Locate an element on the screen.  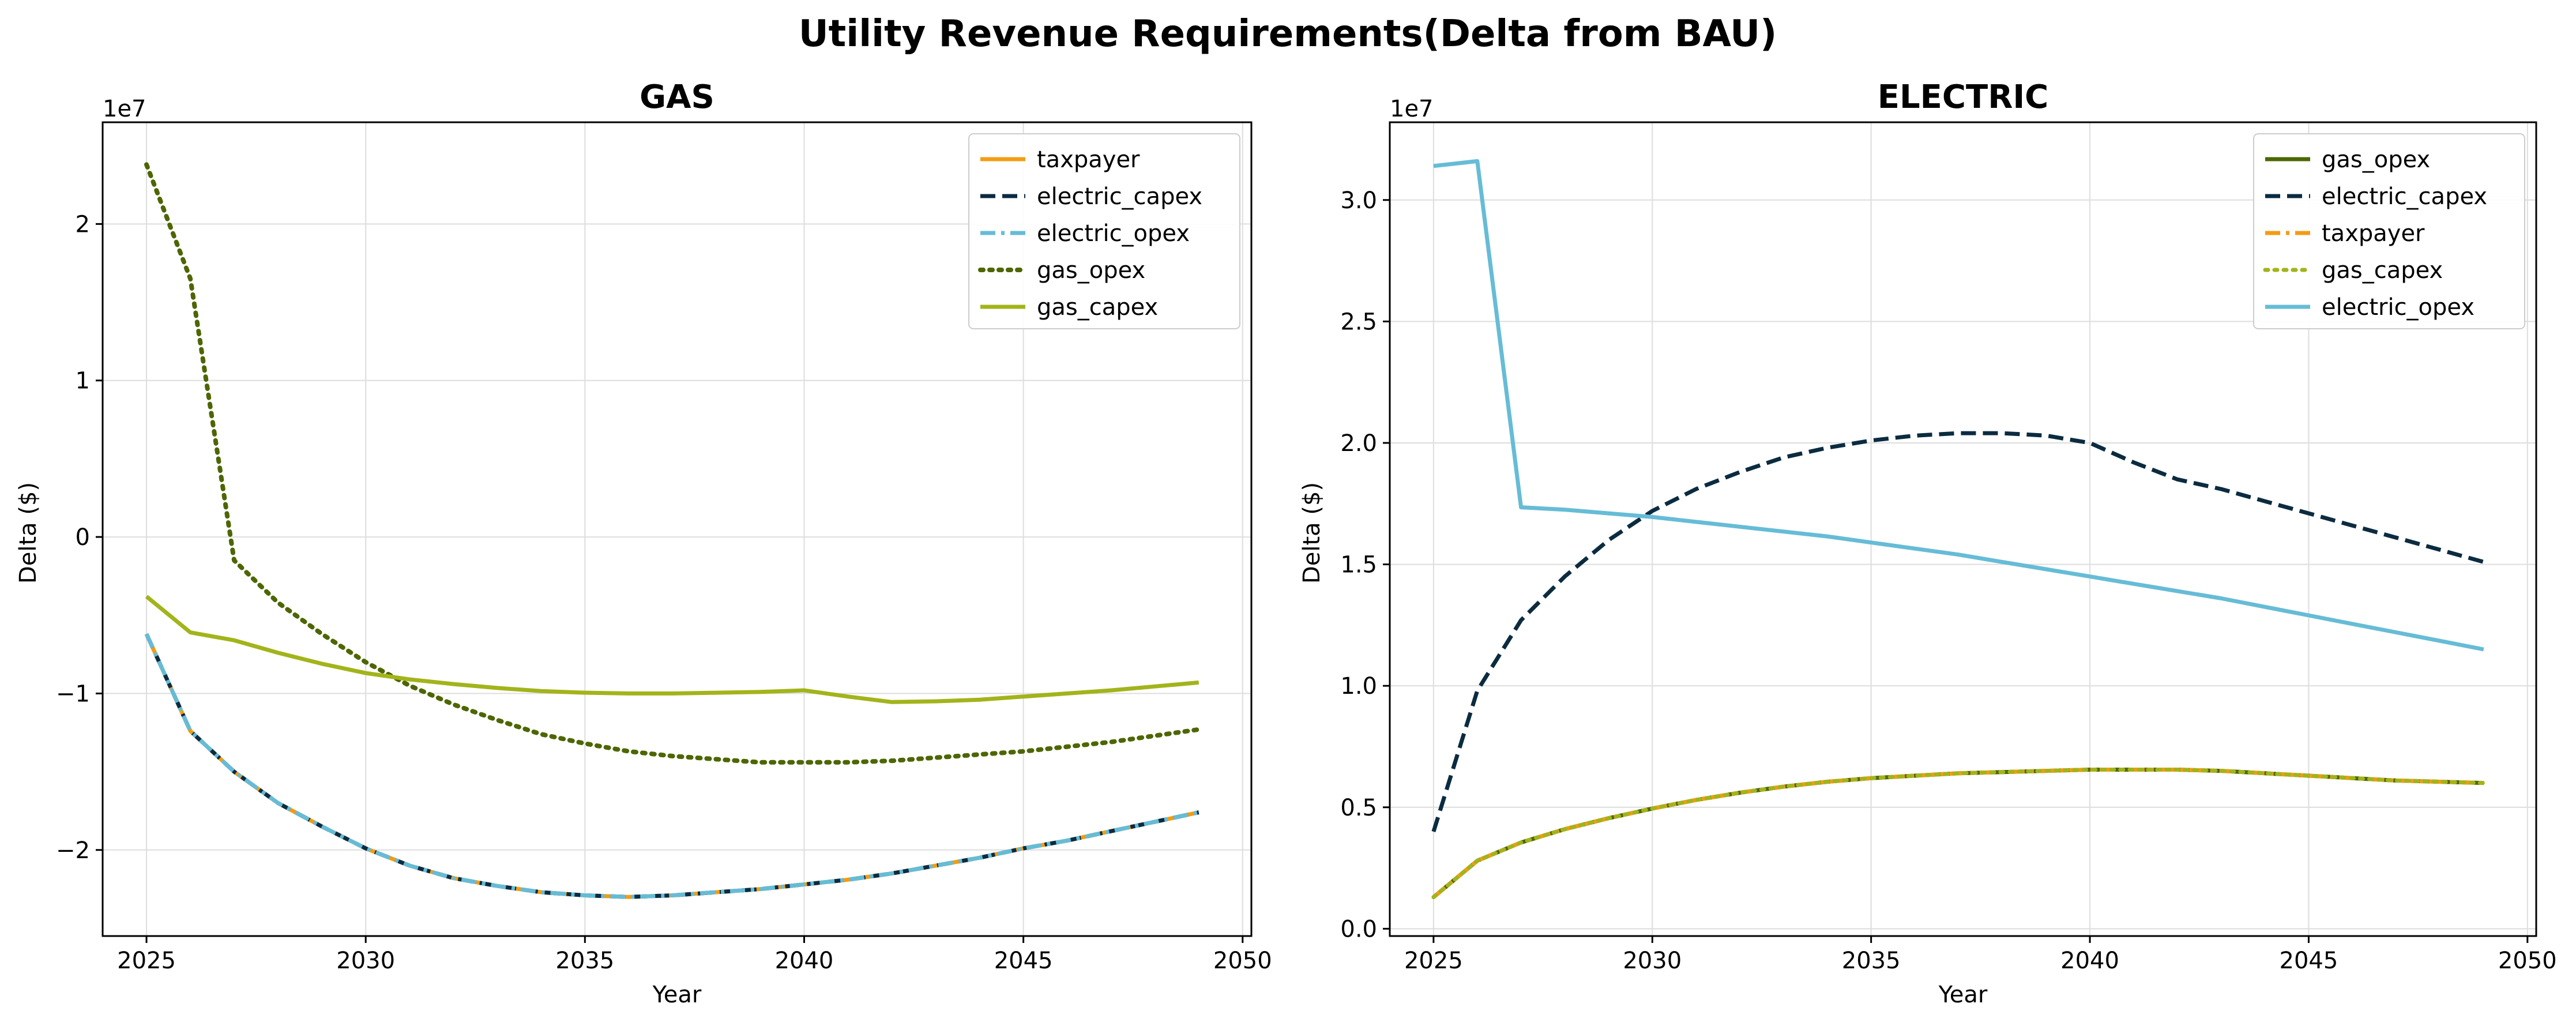
gas-legend-label-electric-opex: electric_opex is located at coordinates (1113, 233).